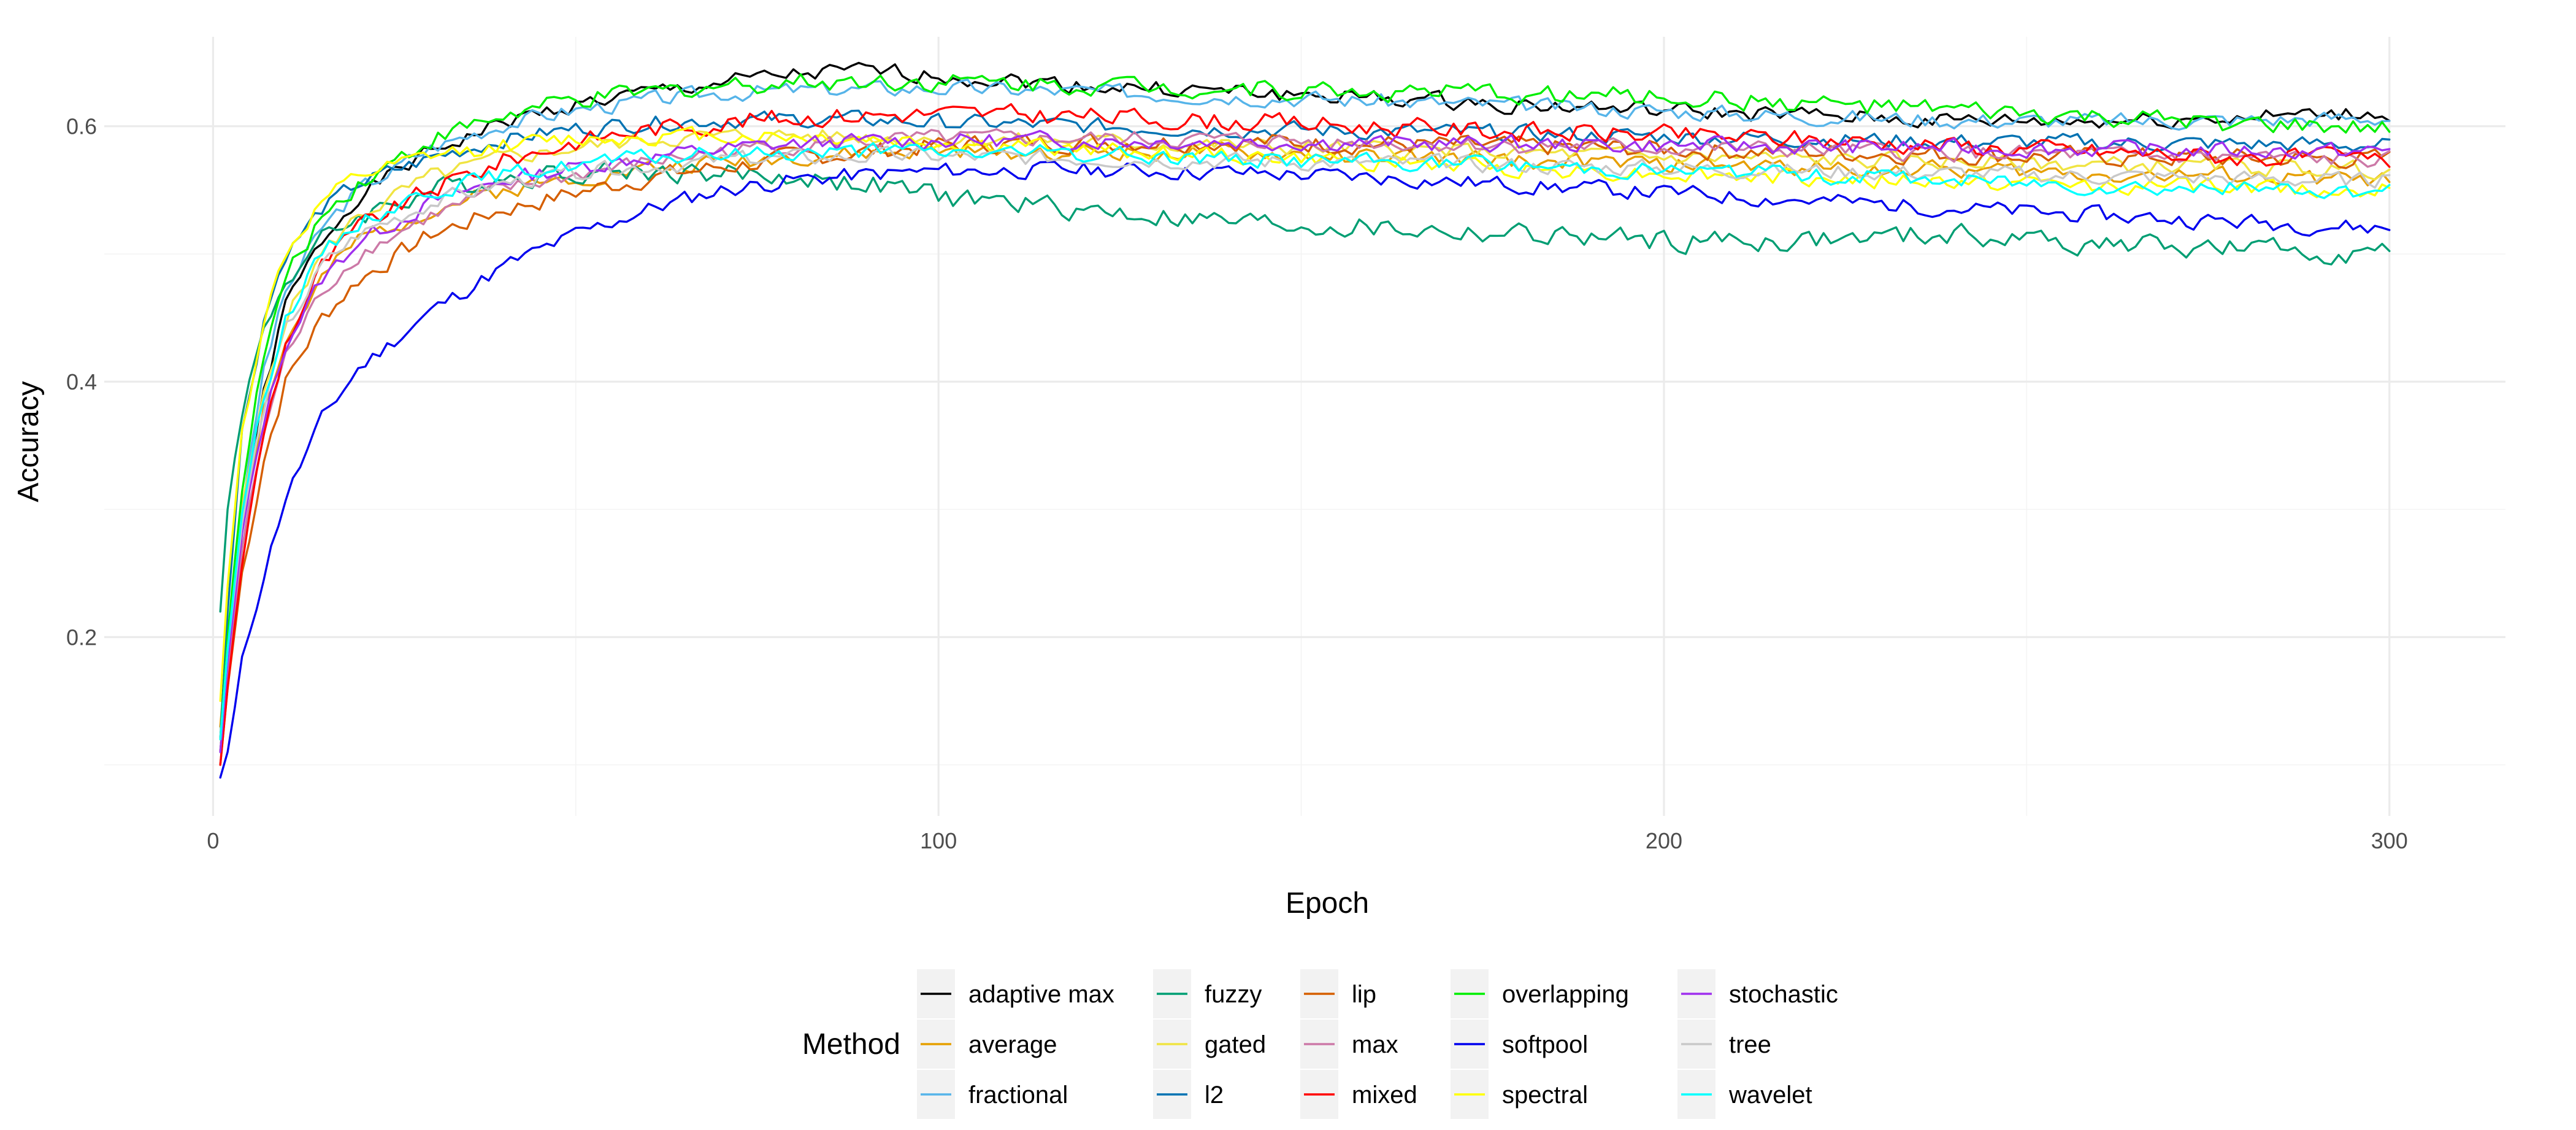 This screenshot has width=2576, height=1130. I want to click on legend-item-mixed: mixed, so click(1358, 1095).